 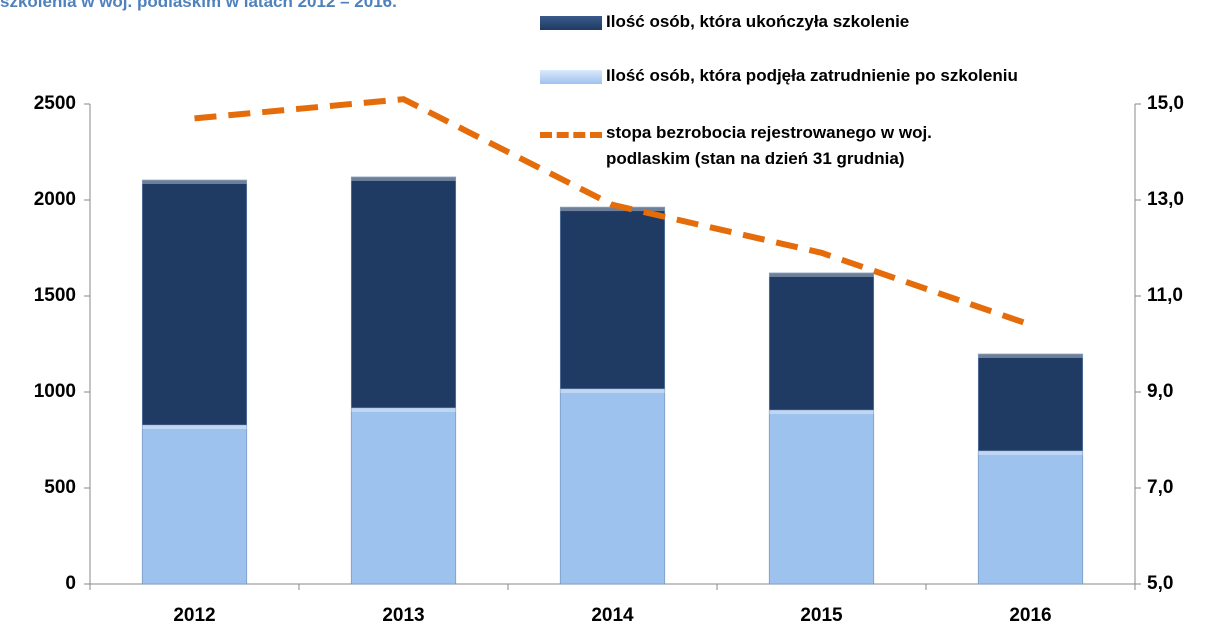 I want to click on x-tick-label: 2015, so click(x=821, y=615).